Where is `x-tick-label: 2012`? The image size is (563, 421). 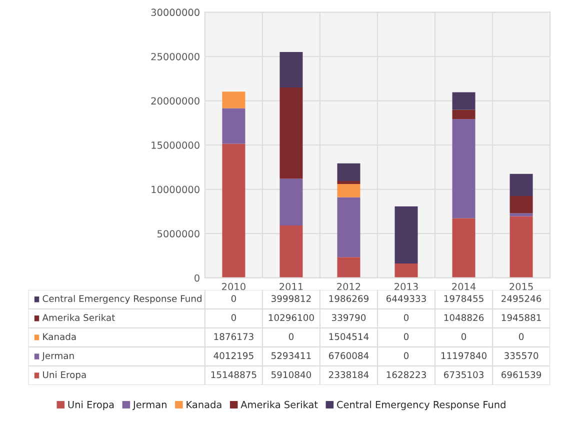
x-tick-label: 2012 is located at coordinates (348, 286).